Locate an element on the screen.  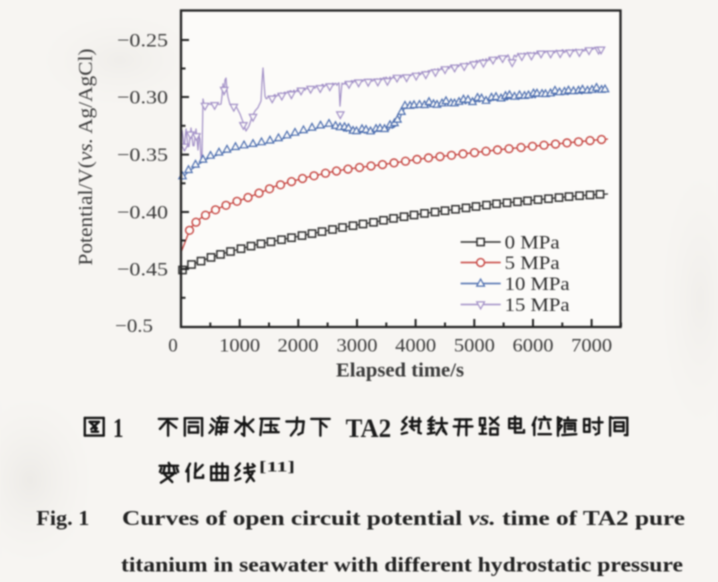
svg-text: −0.5 is located at coordinates (134, 326).